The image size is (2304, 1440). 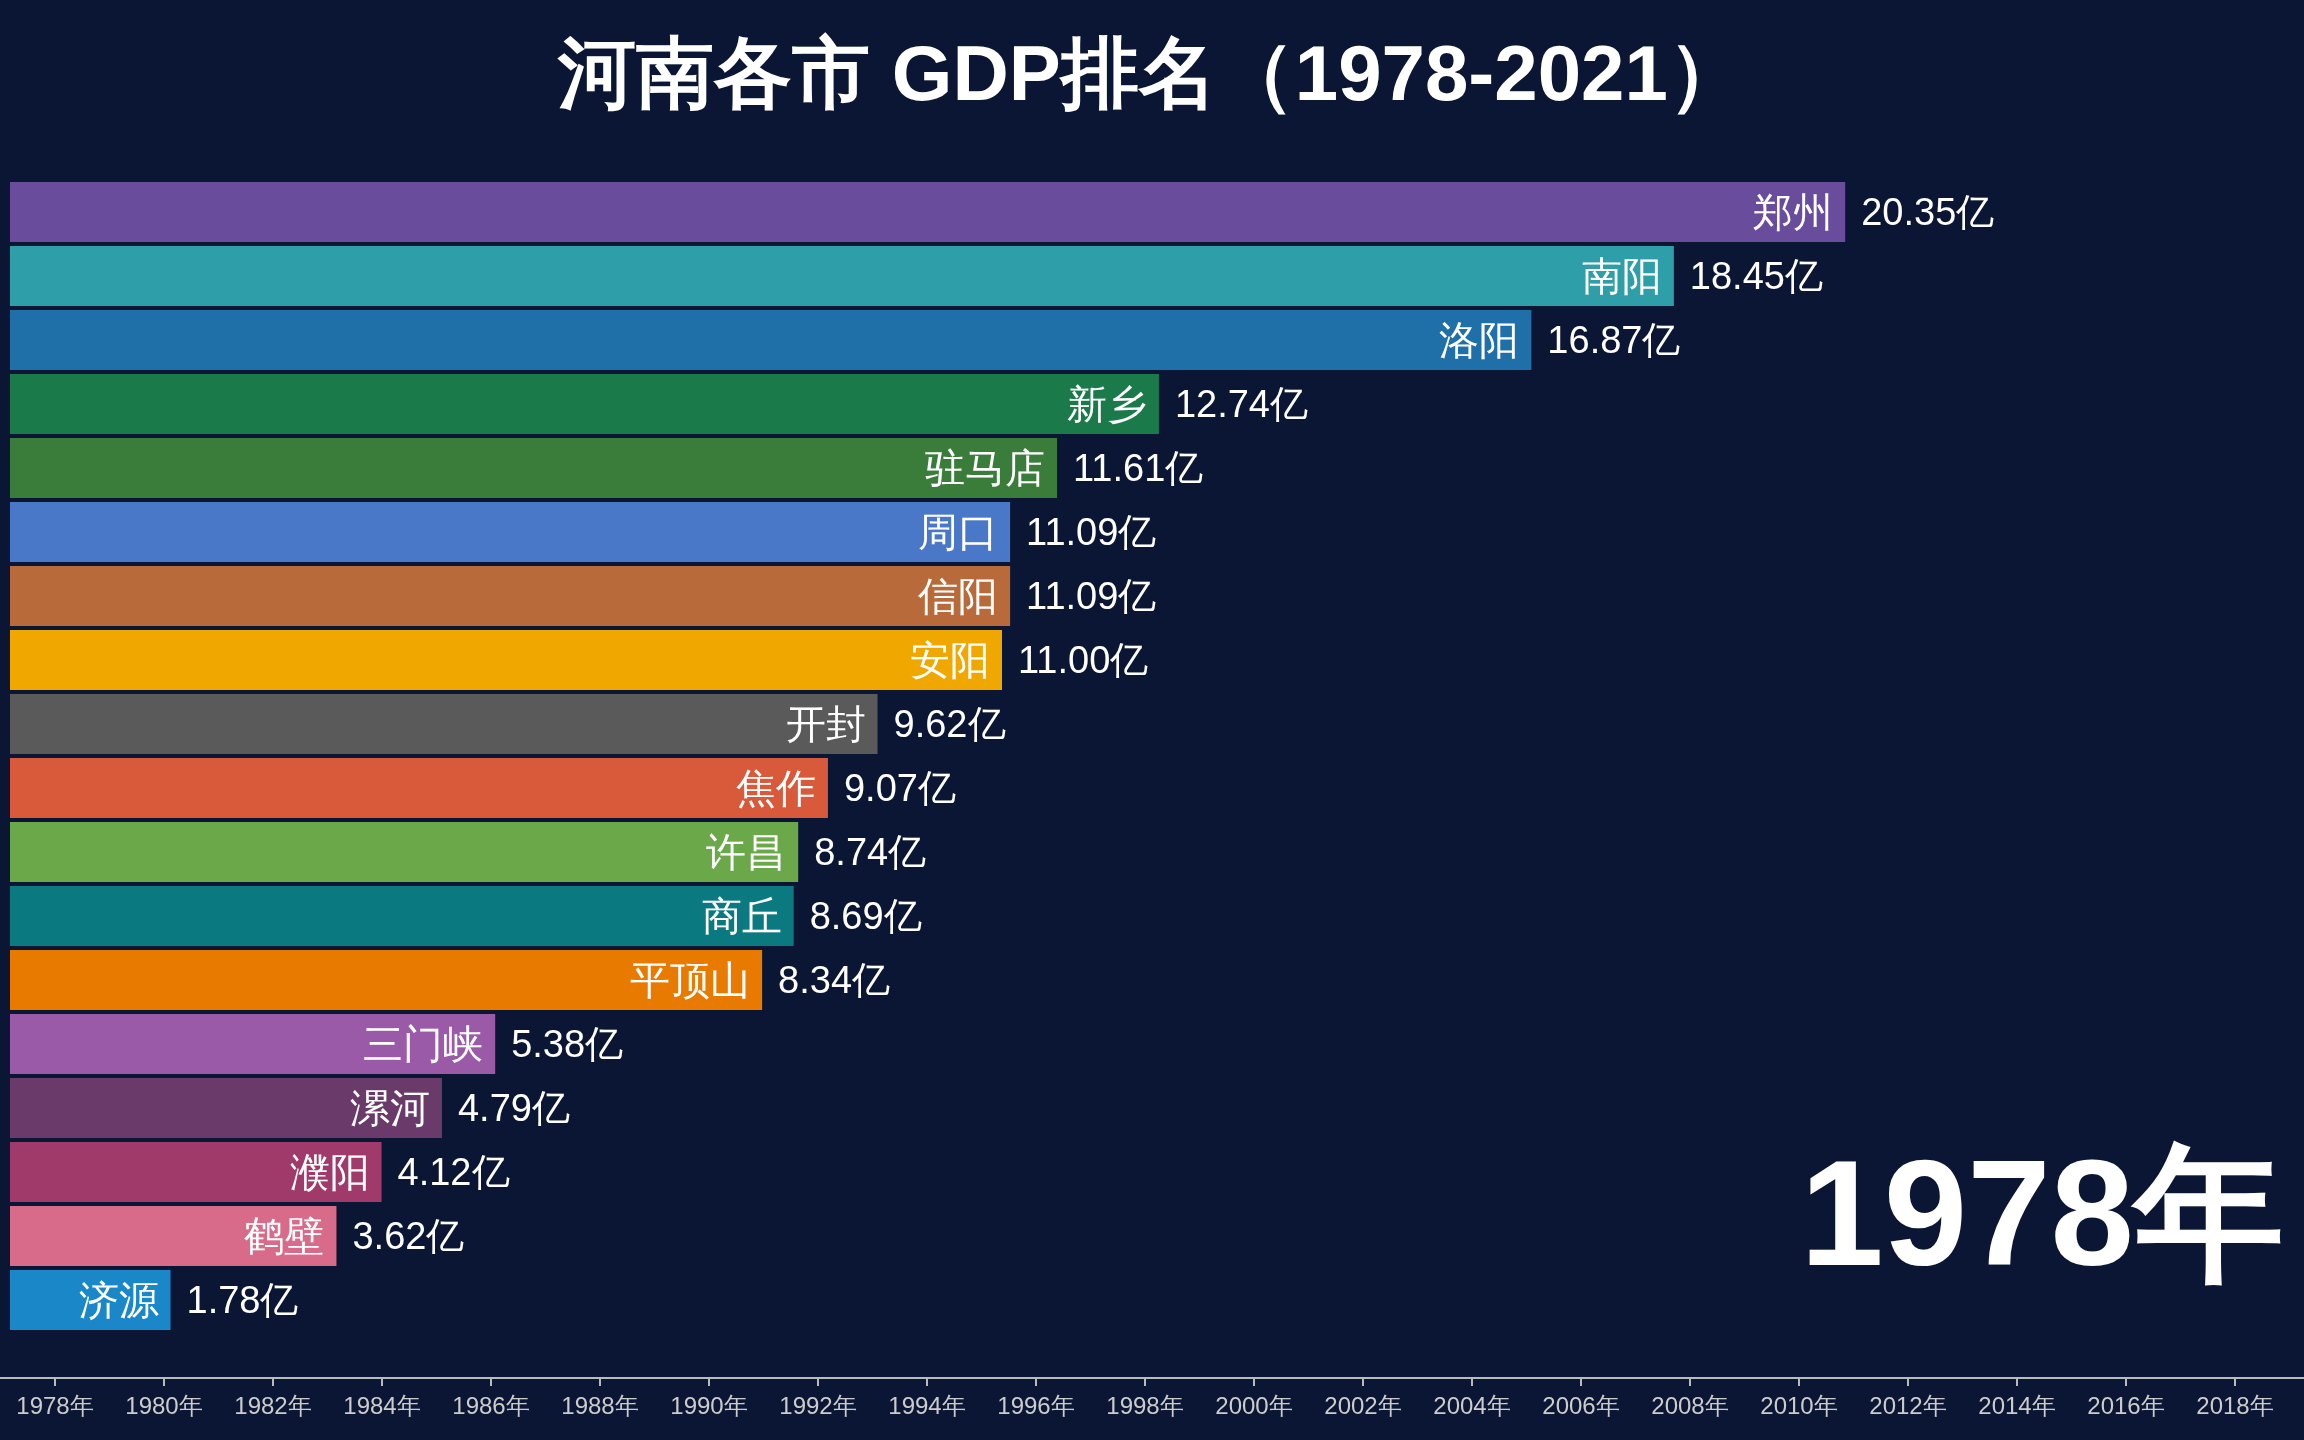 I want to click on text: 2012年, so click(x=1908, y=1405).